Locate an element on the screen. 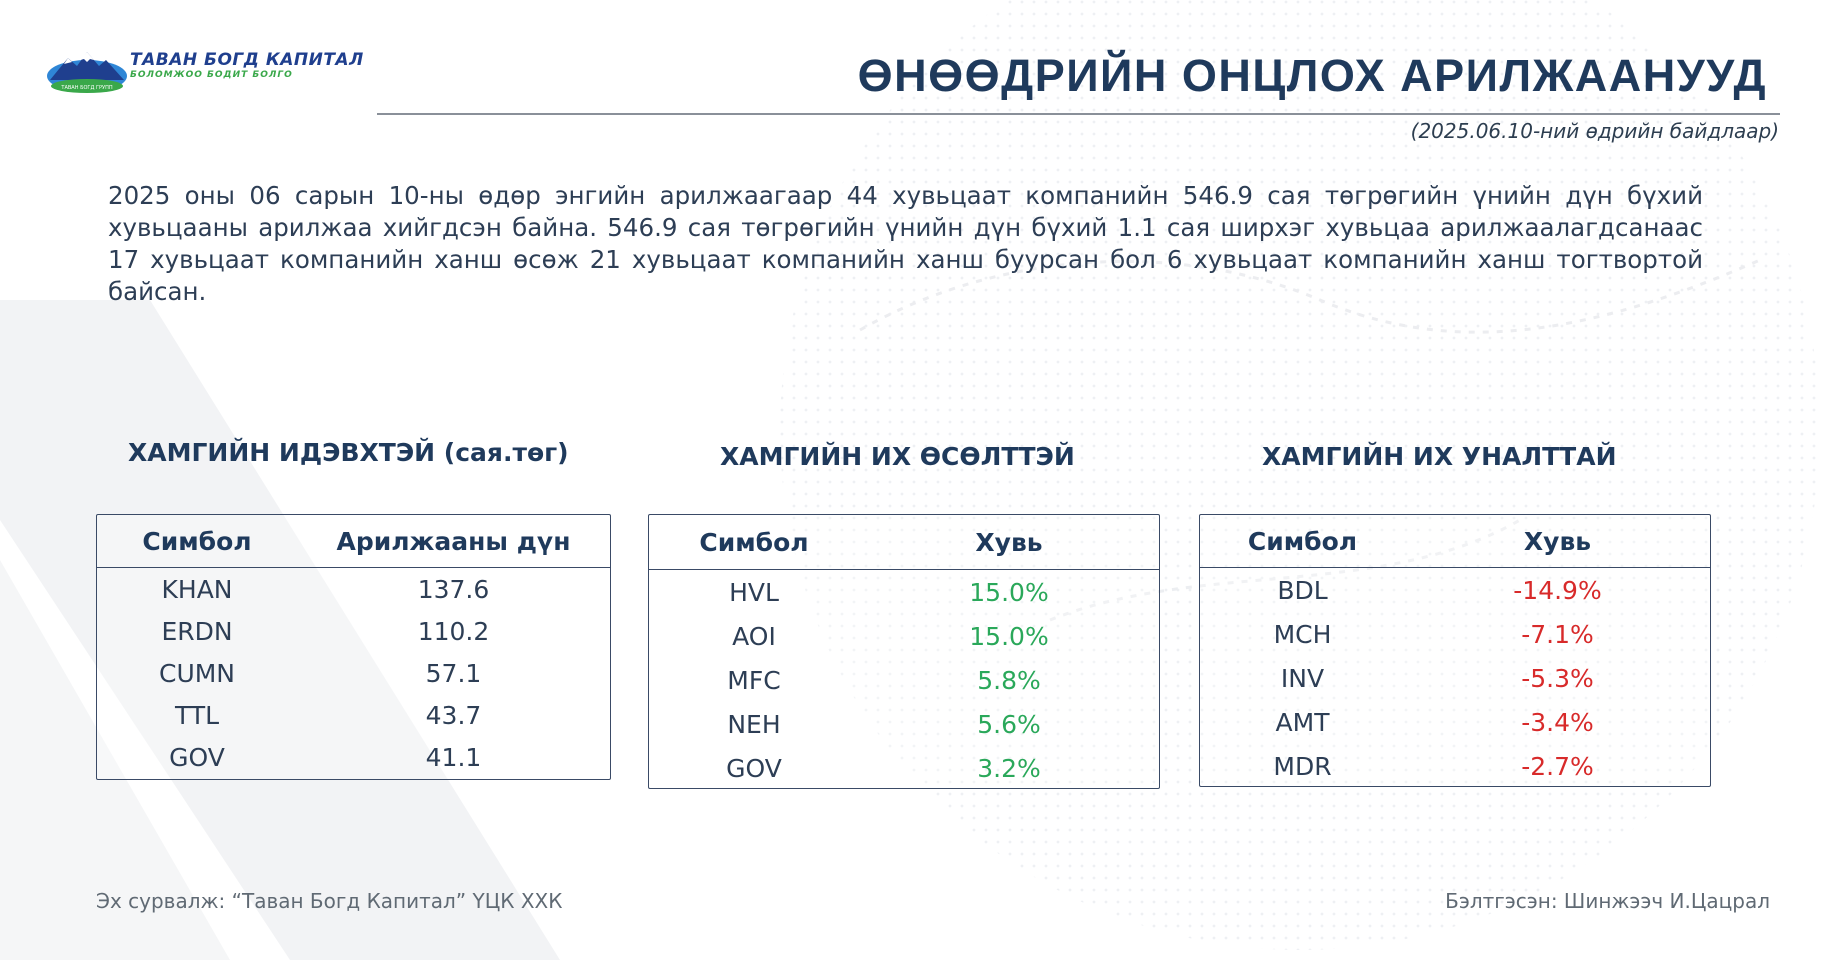  title-divider is located at coordinates (1078, 114).